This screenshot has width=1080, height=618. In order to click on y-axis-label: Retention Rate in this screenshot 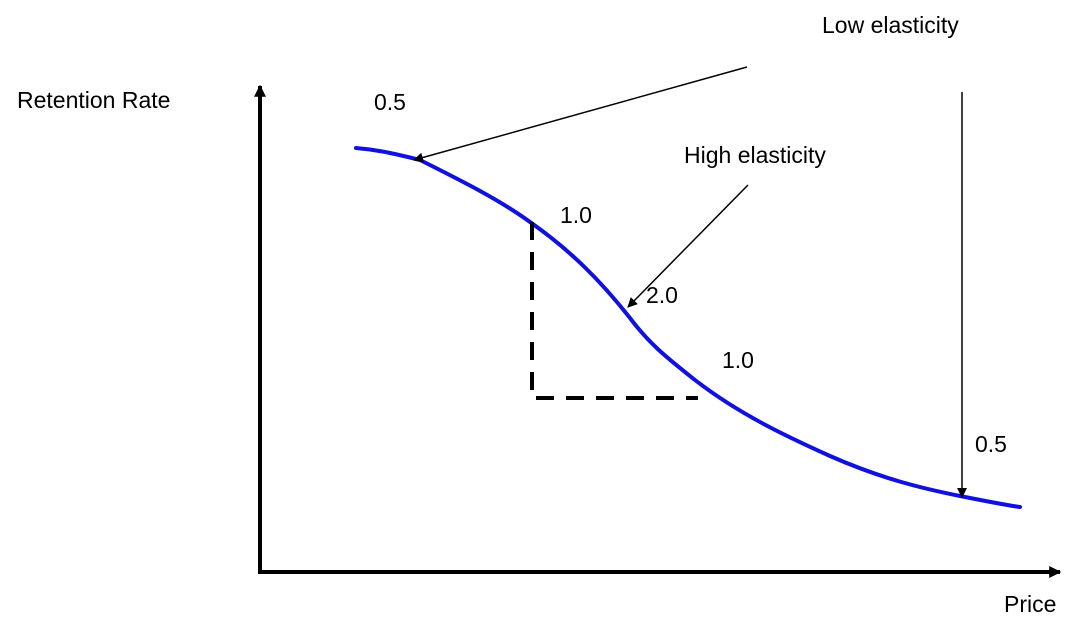, I will do `click(93, 100)`.